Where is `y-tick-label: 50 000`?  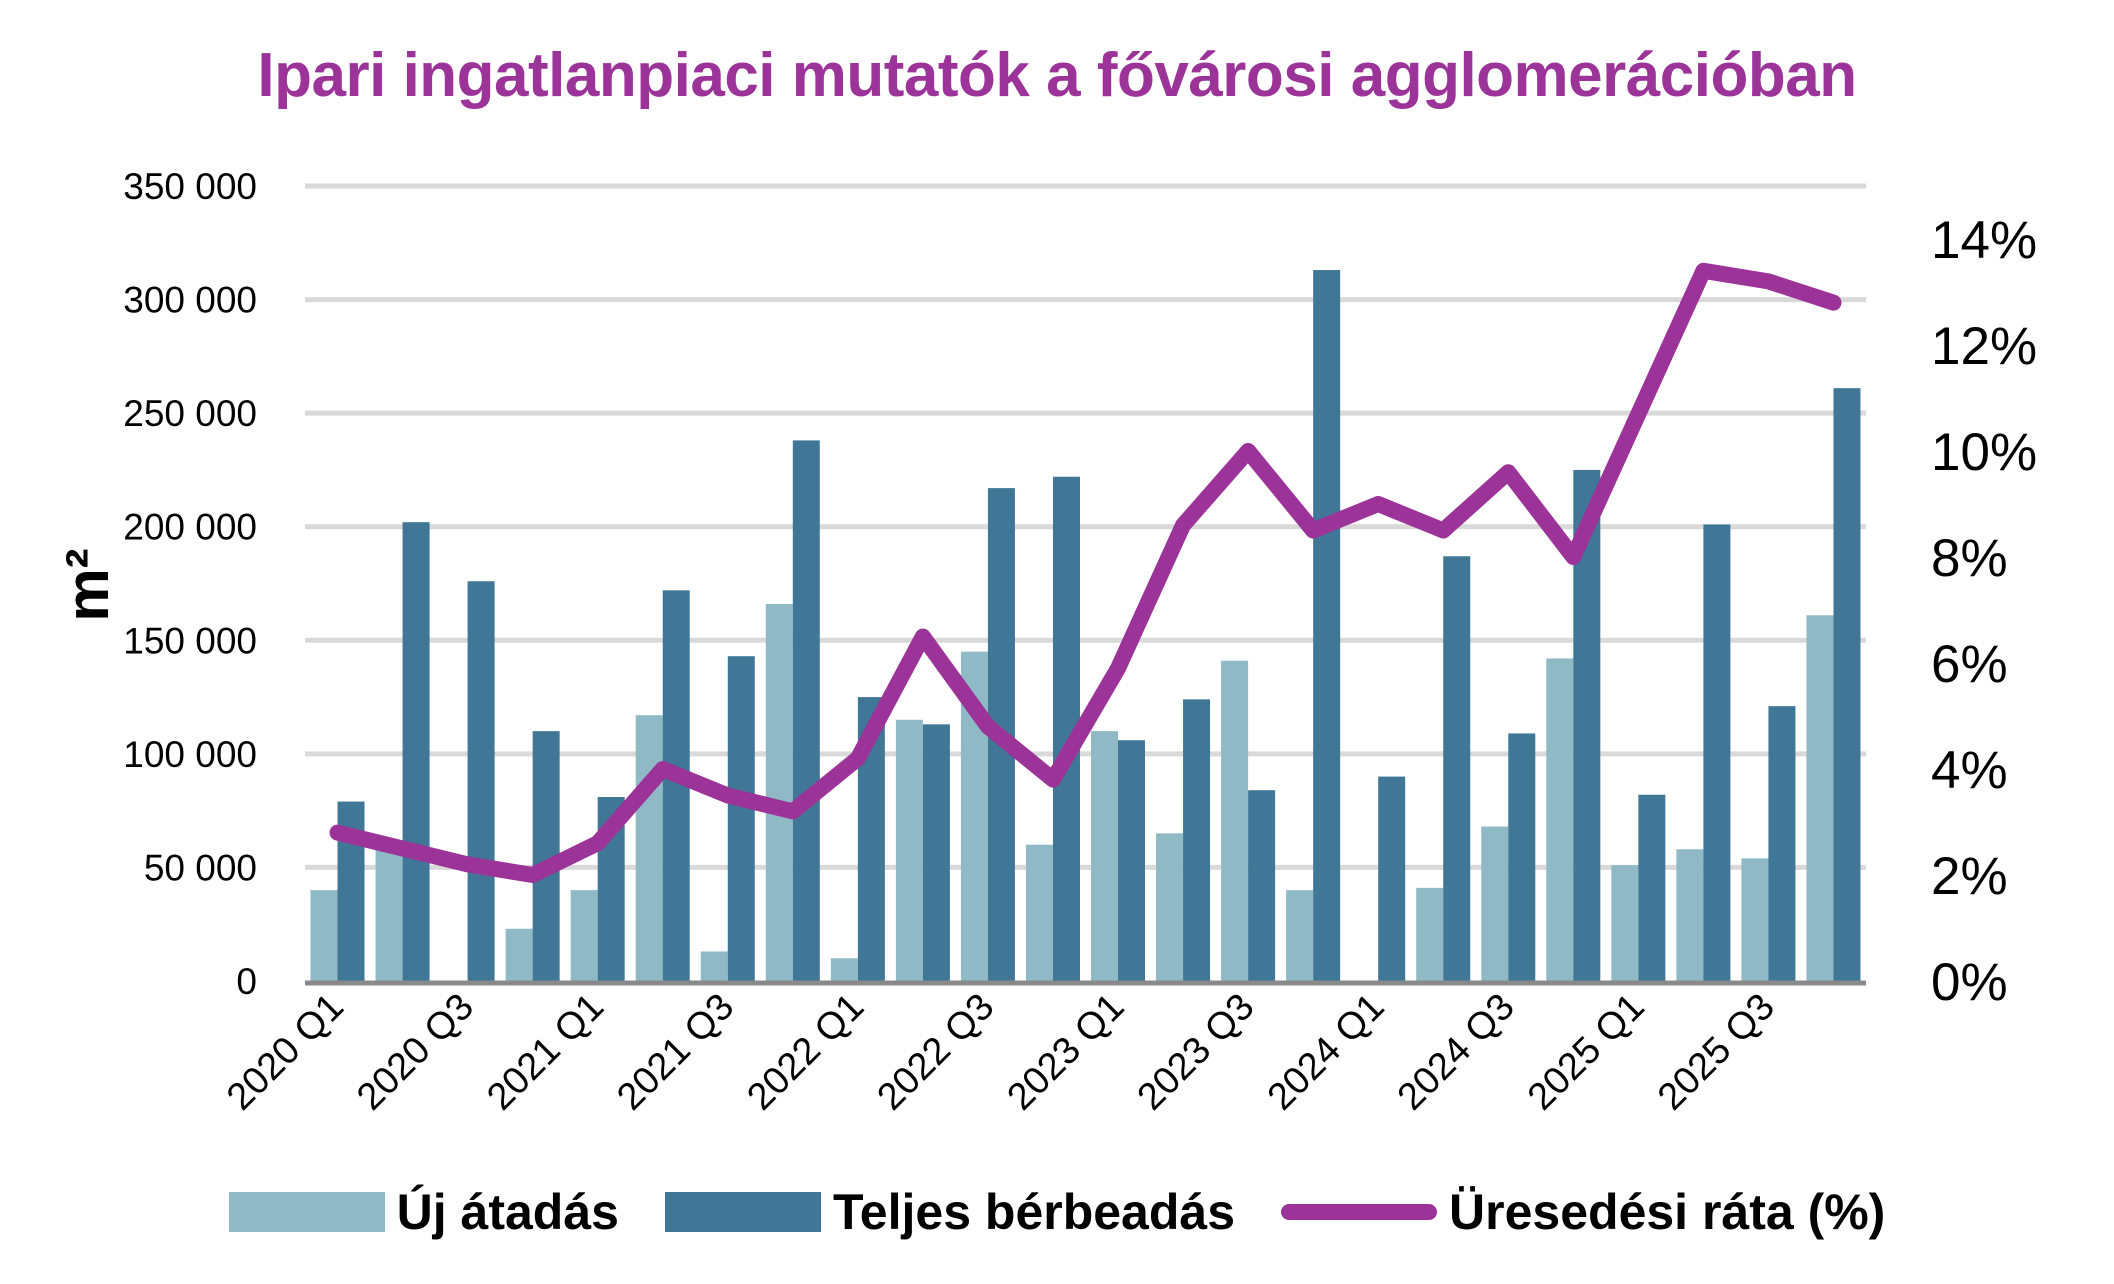
y-tick-label: 50 000 is located at coordinates (200, 867).